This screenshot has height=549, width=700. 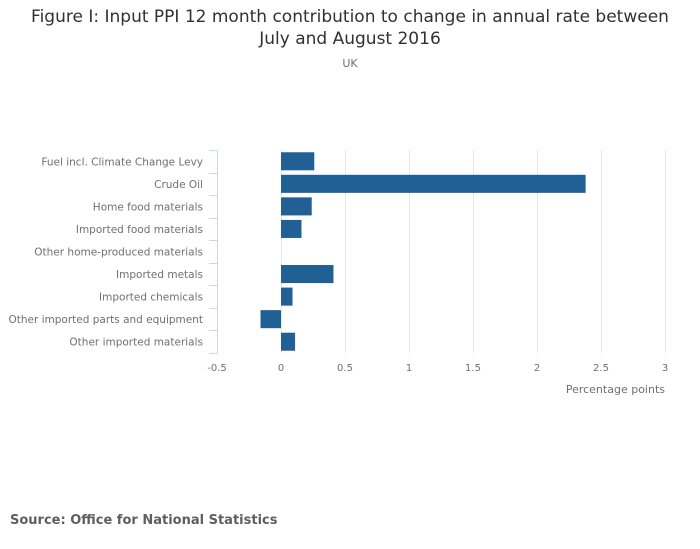 I want to click on category-label: Crude Oil, so click(x=178, y=185).